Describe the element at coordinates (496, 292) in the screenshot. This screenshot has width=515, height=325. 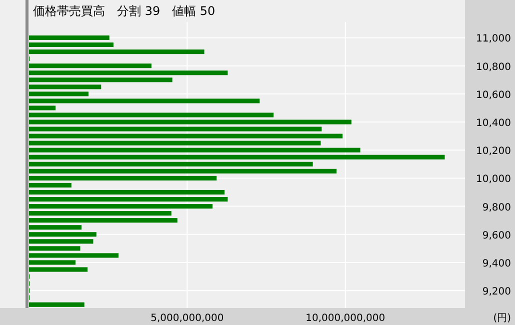
I see `y-tick-label: 9,200` at that location.